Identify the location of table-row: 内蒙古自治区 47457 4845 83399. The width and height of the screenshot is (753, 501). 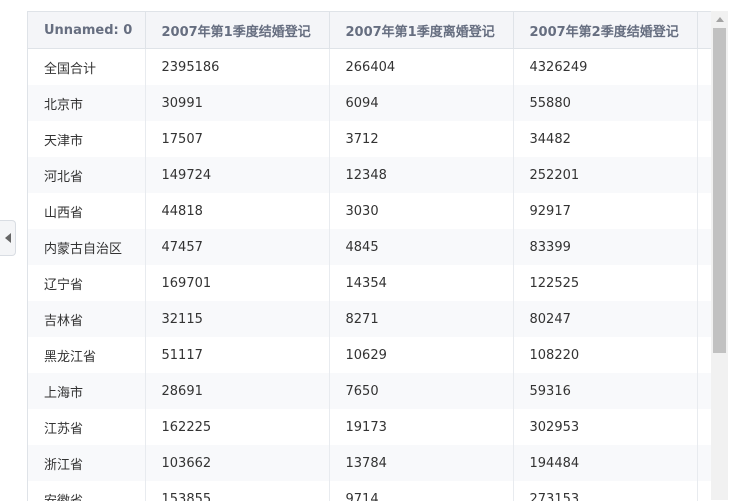
(370, 247).